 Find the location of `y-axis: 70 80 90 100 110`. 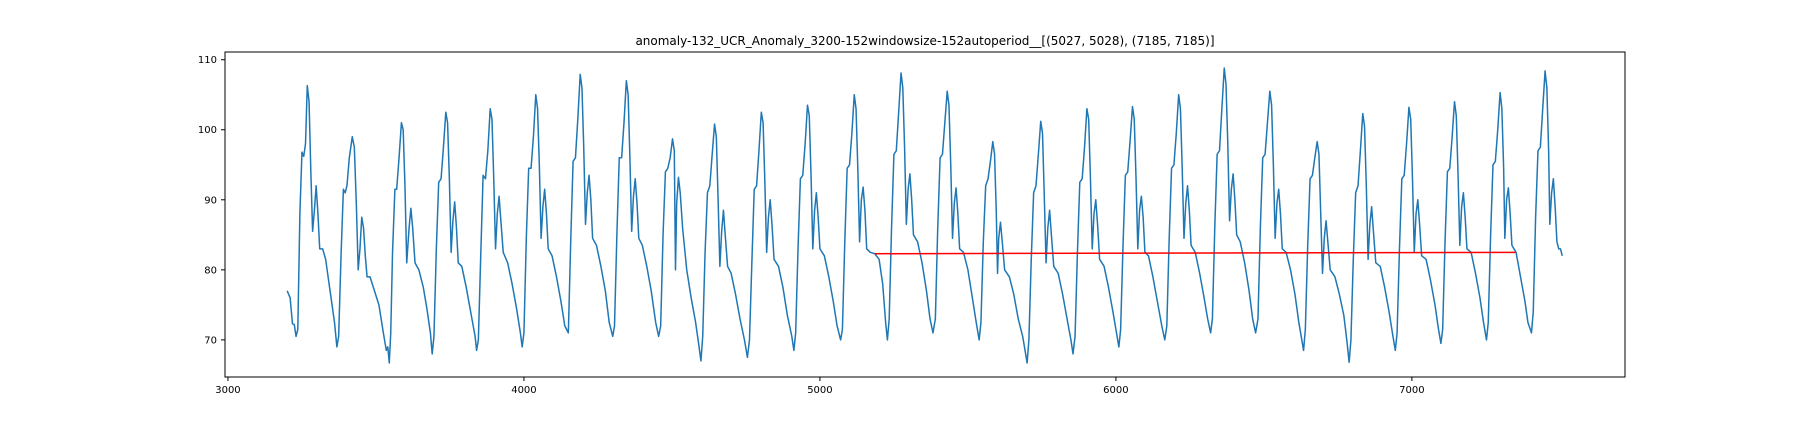

y-axis: 70 80 90 100 110 is located at coordinates (211, 200).